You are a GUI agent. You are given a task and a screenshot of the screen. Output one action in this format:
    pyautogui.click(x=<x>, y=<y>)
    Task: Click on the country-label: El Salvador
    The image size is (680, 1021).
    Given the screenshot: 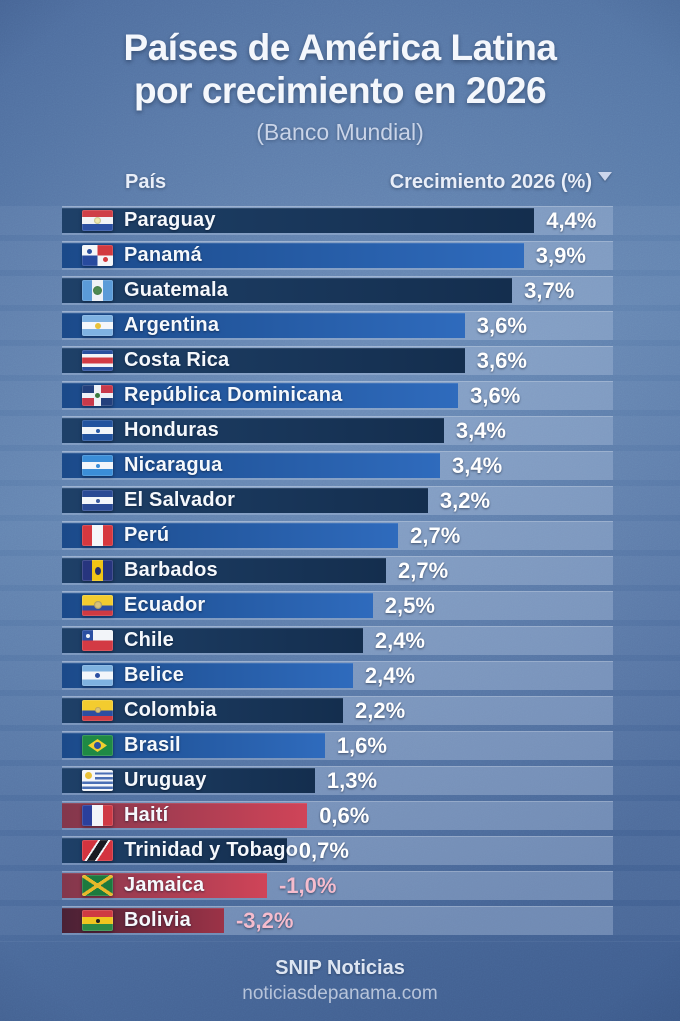 What is the action you would take?
    pyautogui.click(x=180, y=500)
    